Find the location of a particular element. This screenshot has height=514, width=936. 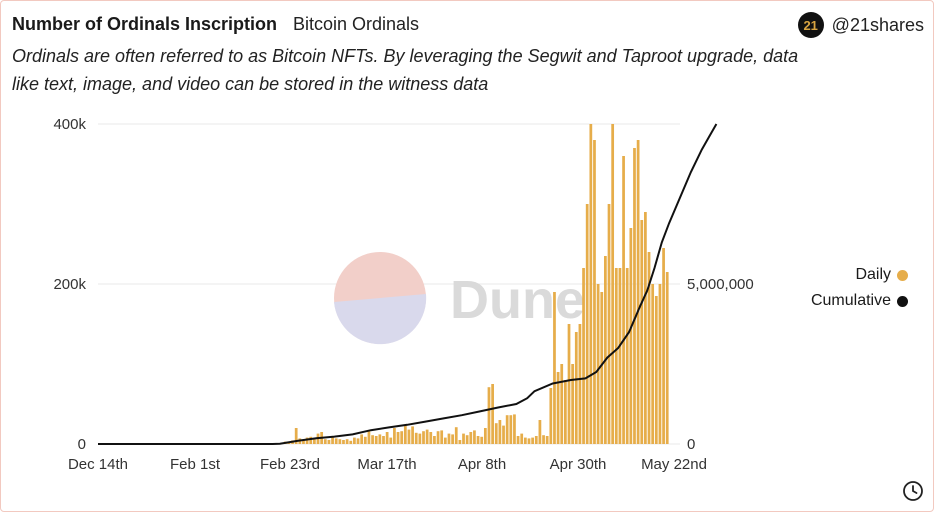

brand: 21 @21shares is located at coordinates (860, 25).